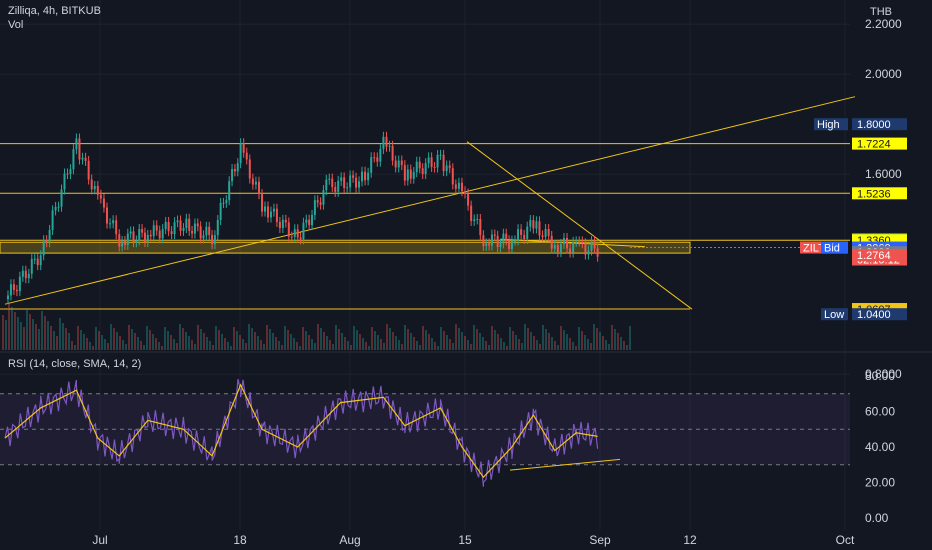 This screenshot has width=932, height=550. What do you see at coordinates (349, 540) in the screenshot?
I see `x-tick-label: Aug` at bounding box center [349, 540].